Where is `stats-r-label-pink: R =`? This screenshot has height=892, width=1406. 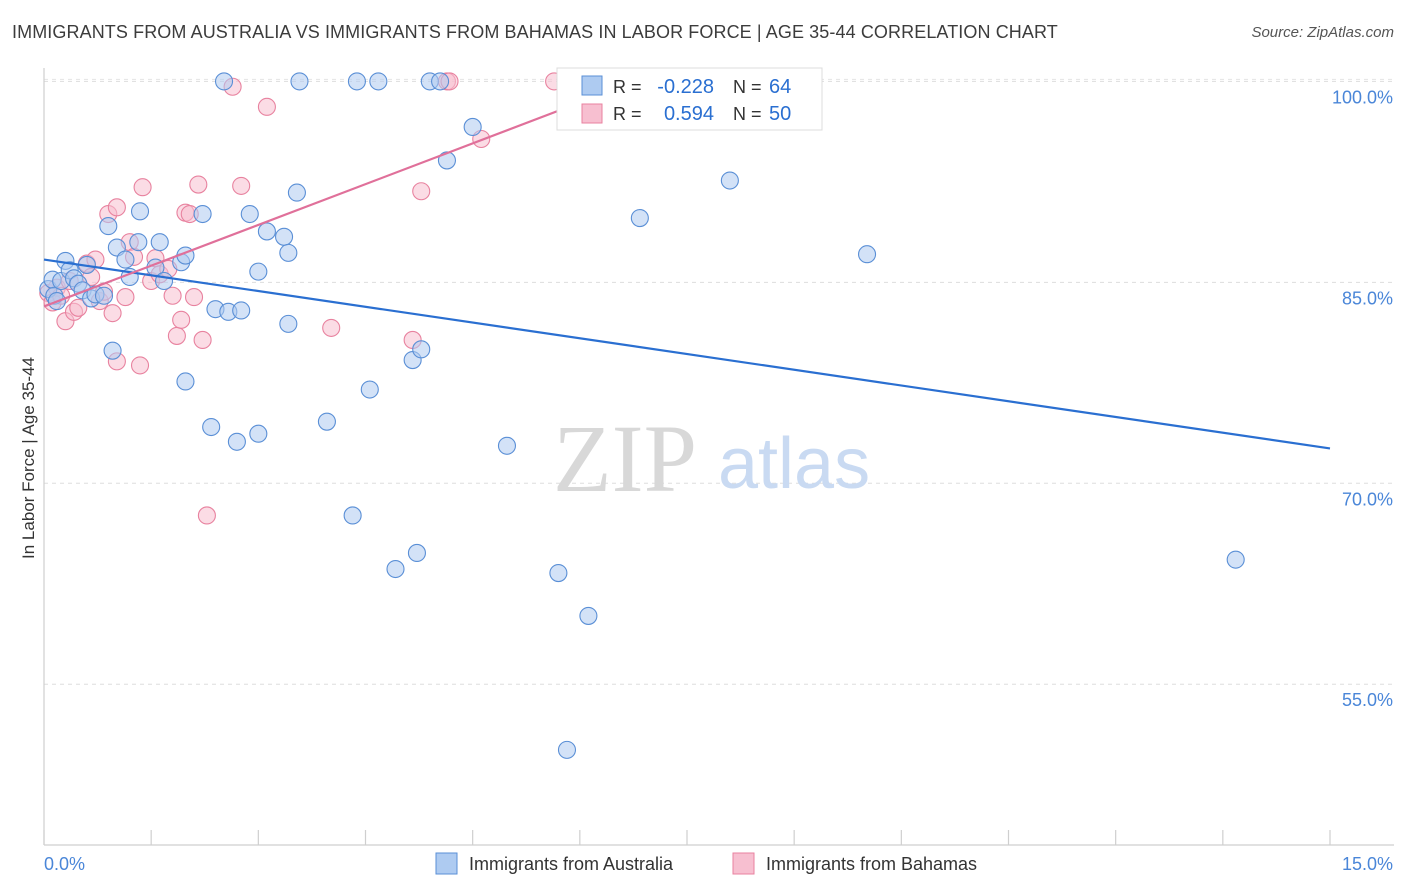 stats-r-label-pink: R = is located at coordinates (627, 114).